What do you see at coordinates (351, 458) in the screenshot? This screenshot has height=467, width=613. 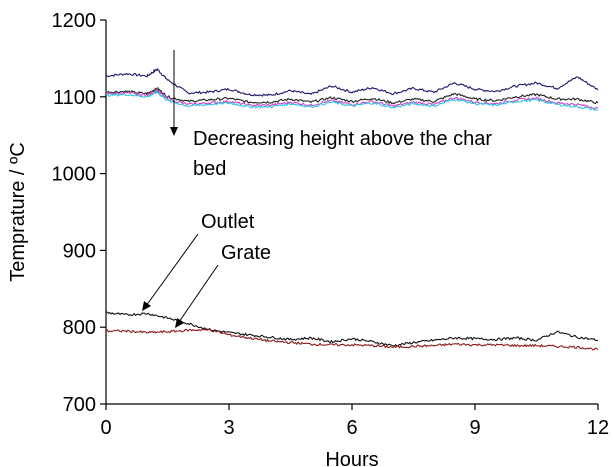 I see `x-axis-title: Hours` at bounding box center [351, 458].